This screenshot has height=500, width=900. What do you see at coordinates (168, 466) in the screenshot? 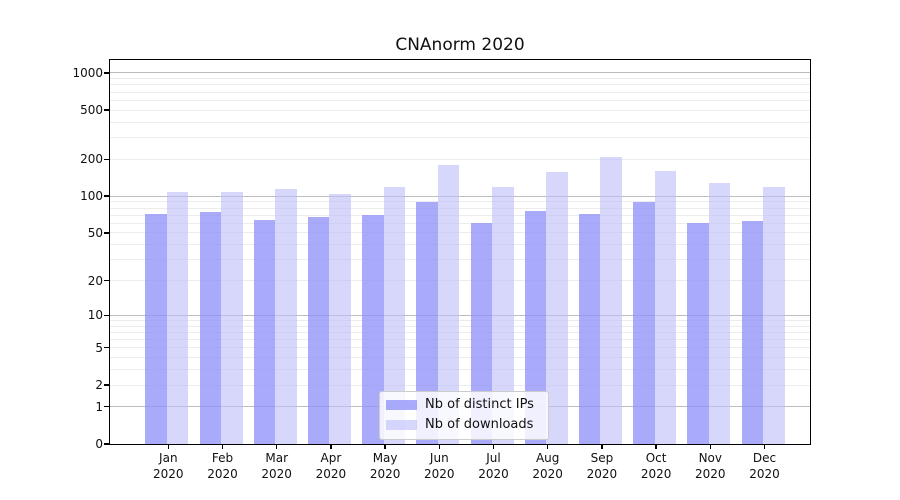
I see `x-tick-label-jan: Jan 2020` at bounding box center [168, 466].